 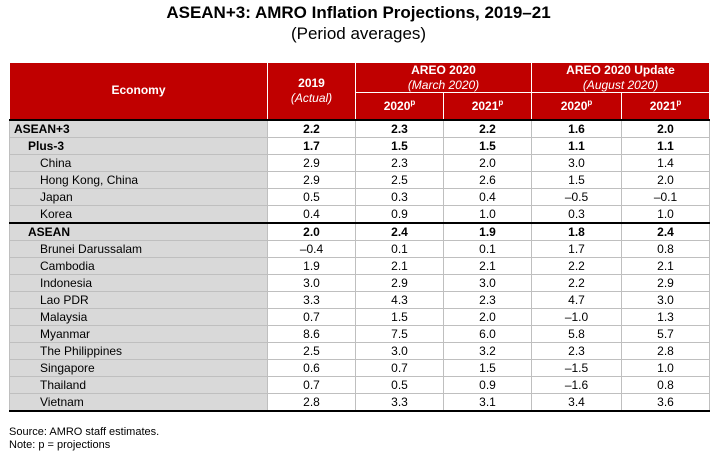 What do you see at coordinates (138, 333) in the screenshot?
I see `economy-name: Myanmar` at bounding box center [138, 333].